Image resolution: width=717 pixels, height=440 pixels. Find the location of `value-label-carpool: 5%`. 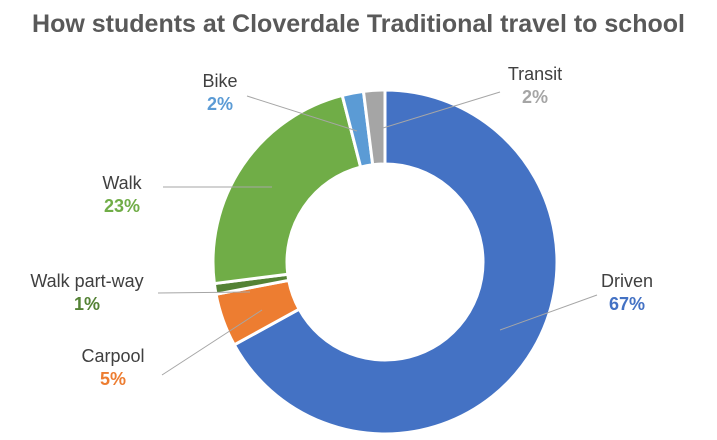

value-label-carpool: 5% is located at coordinates (113, 379).